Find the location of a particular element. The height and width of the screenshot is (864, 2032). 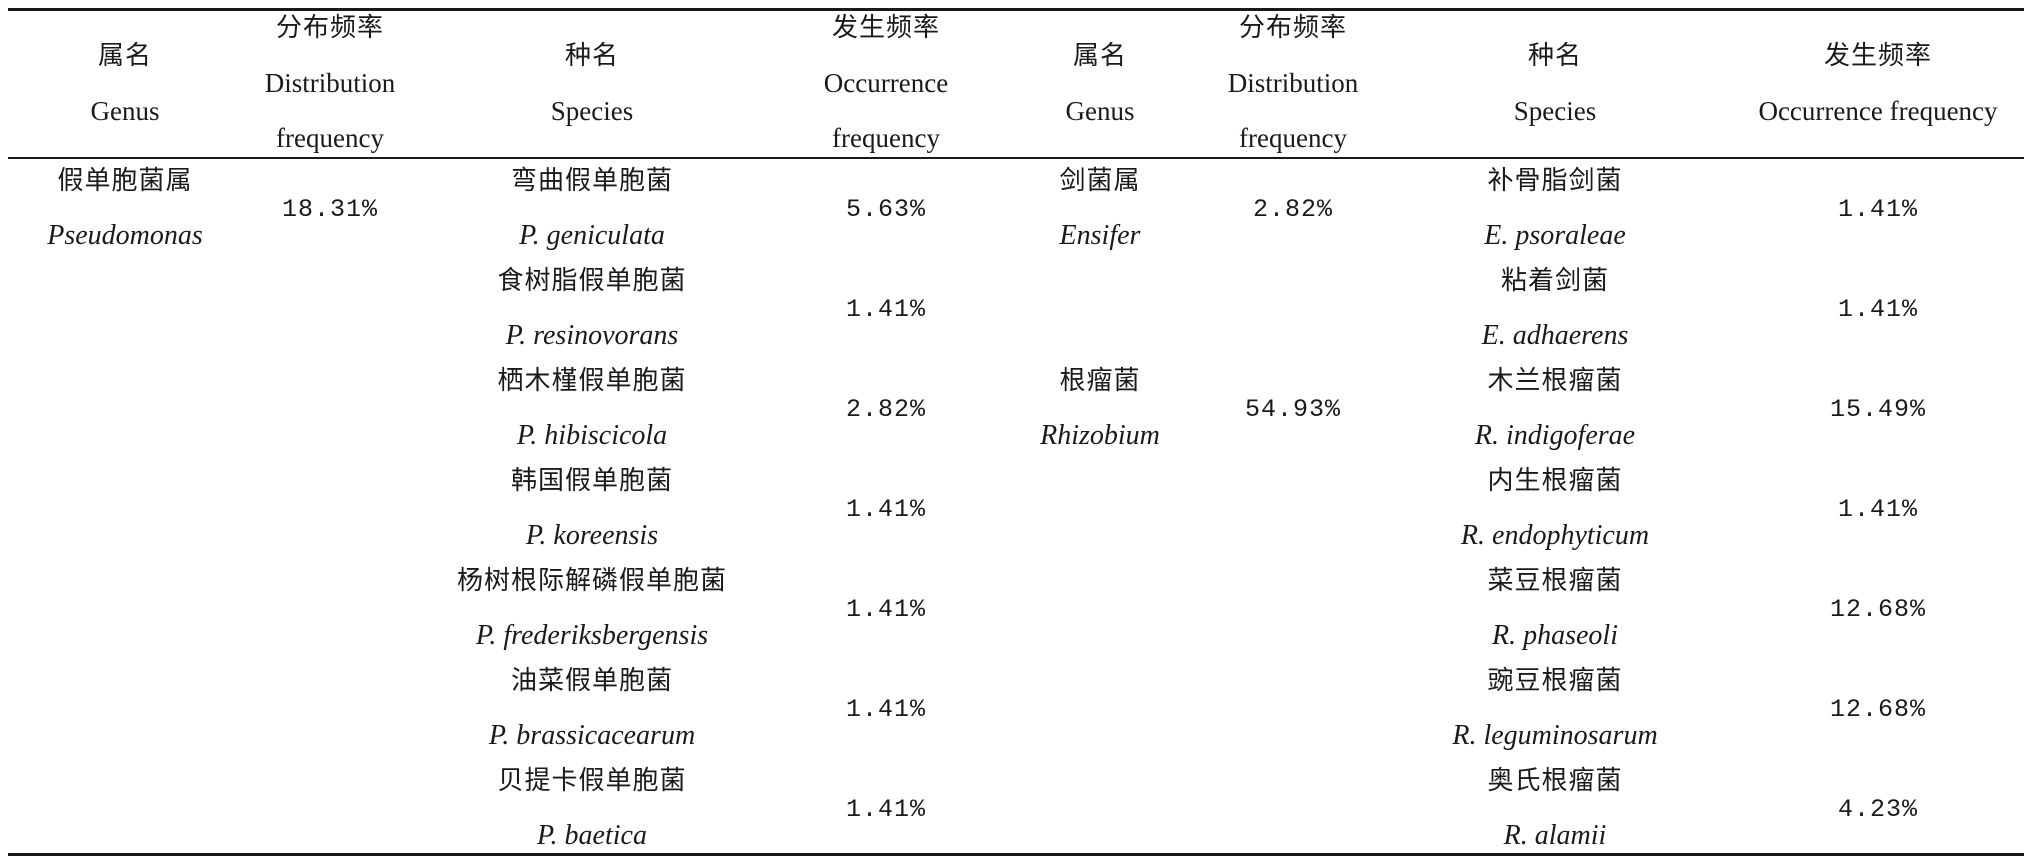

genus-la-left: Pseudomonas is located at coordinates (125, 235).